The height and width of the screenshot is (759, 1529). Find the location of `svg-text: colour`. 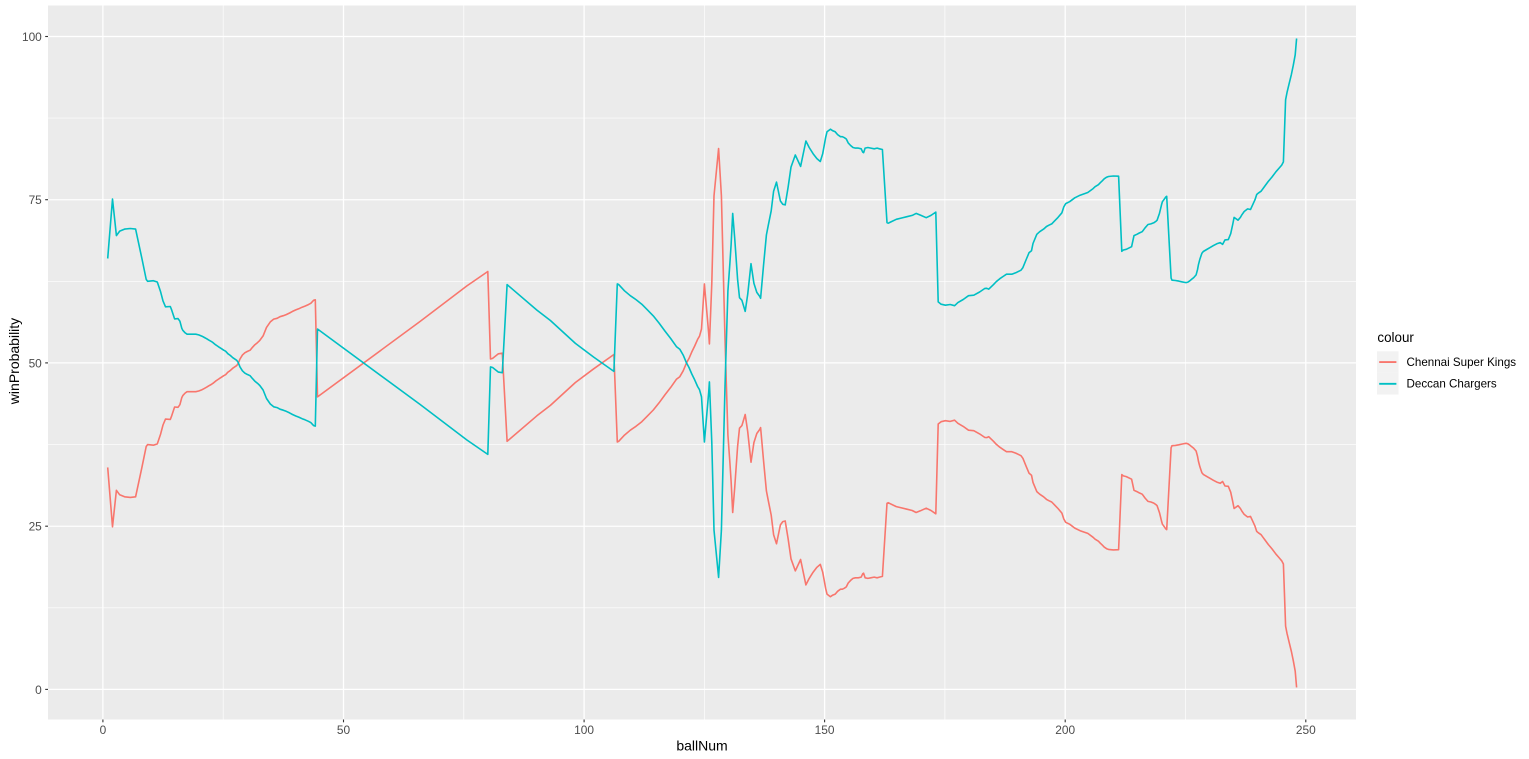

svg-text: colour is located at coordinates (1395, 337).